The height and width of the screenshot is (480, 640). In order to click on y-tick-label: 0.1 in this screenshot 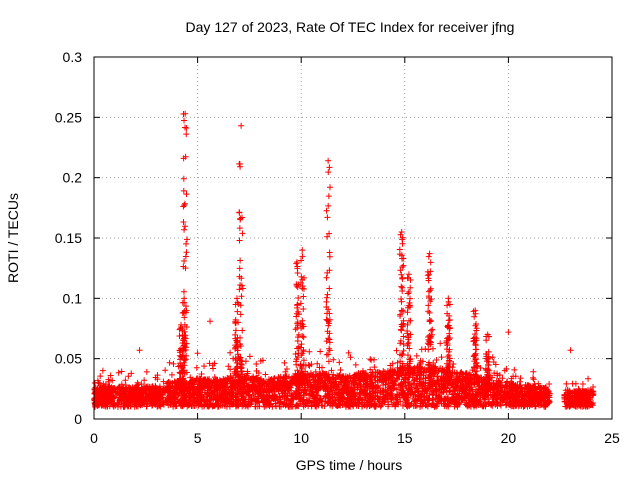, I will do `click(73, 298)`.